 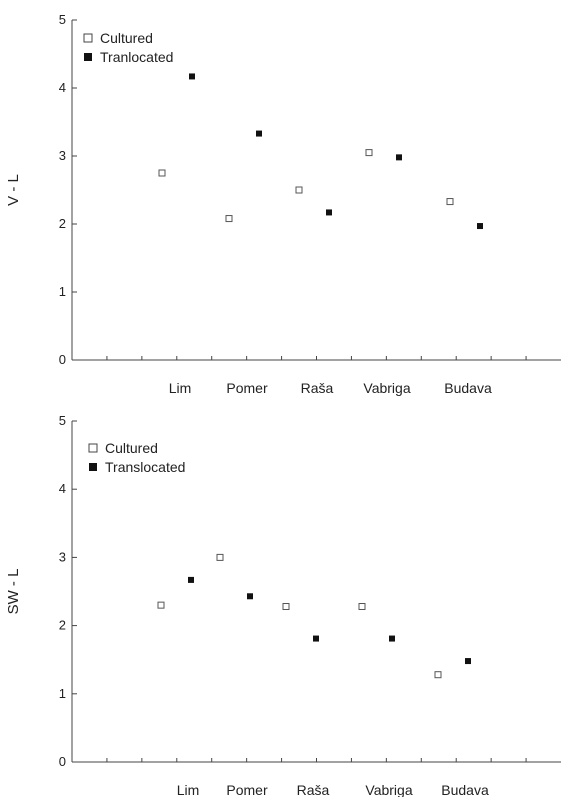 I want to click on legend-label: Translocated, so click(x=145, y=467).